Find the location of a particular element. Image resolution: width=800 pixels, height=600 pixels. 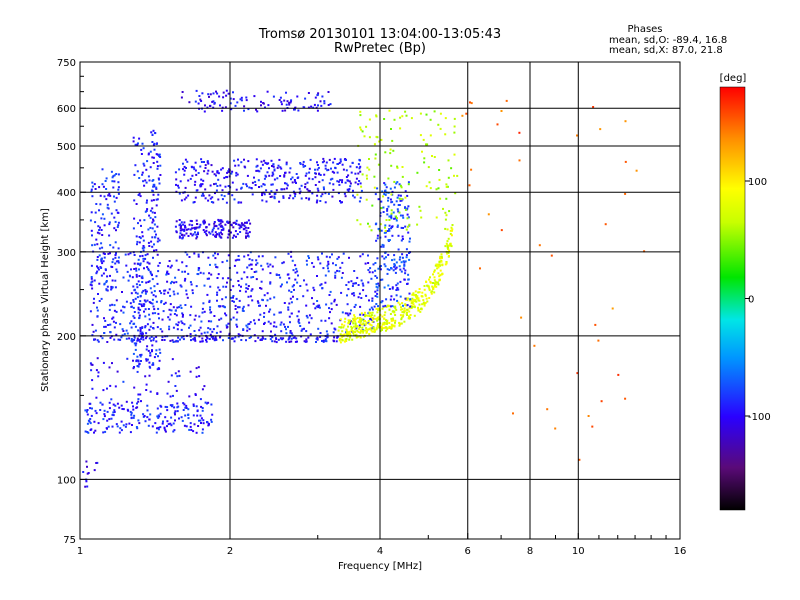

y-tick-label: 400 is located at coordinates (66, 193).